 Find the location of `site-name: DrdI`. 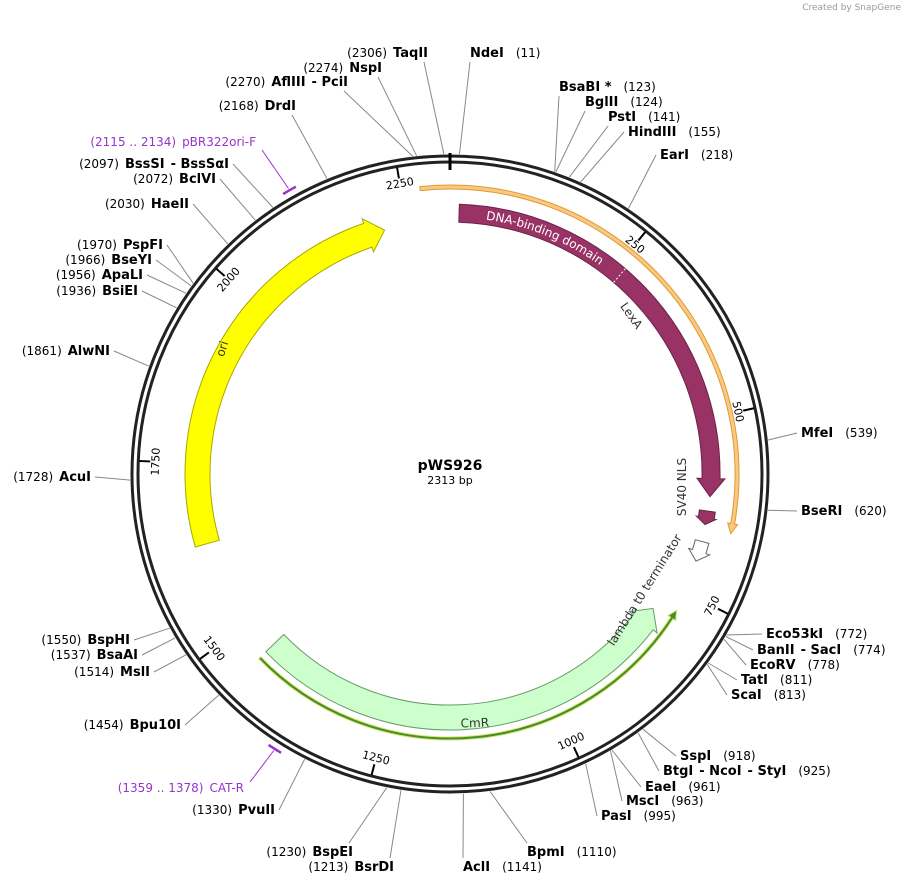

site-name: DrdI is located at coordinates (280, 106).